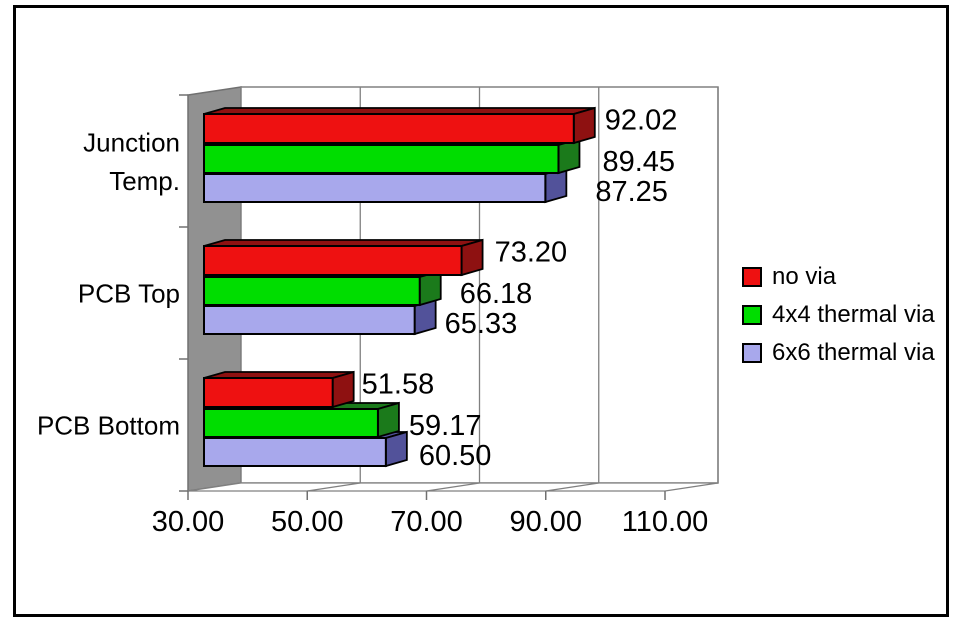 Image resolution: width=955 pixels, height=627 pixels. I want to click on bar-no-via-pcb-top, so click(333, 260).